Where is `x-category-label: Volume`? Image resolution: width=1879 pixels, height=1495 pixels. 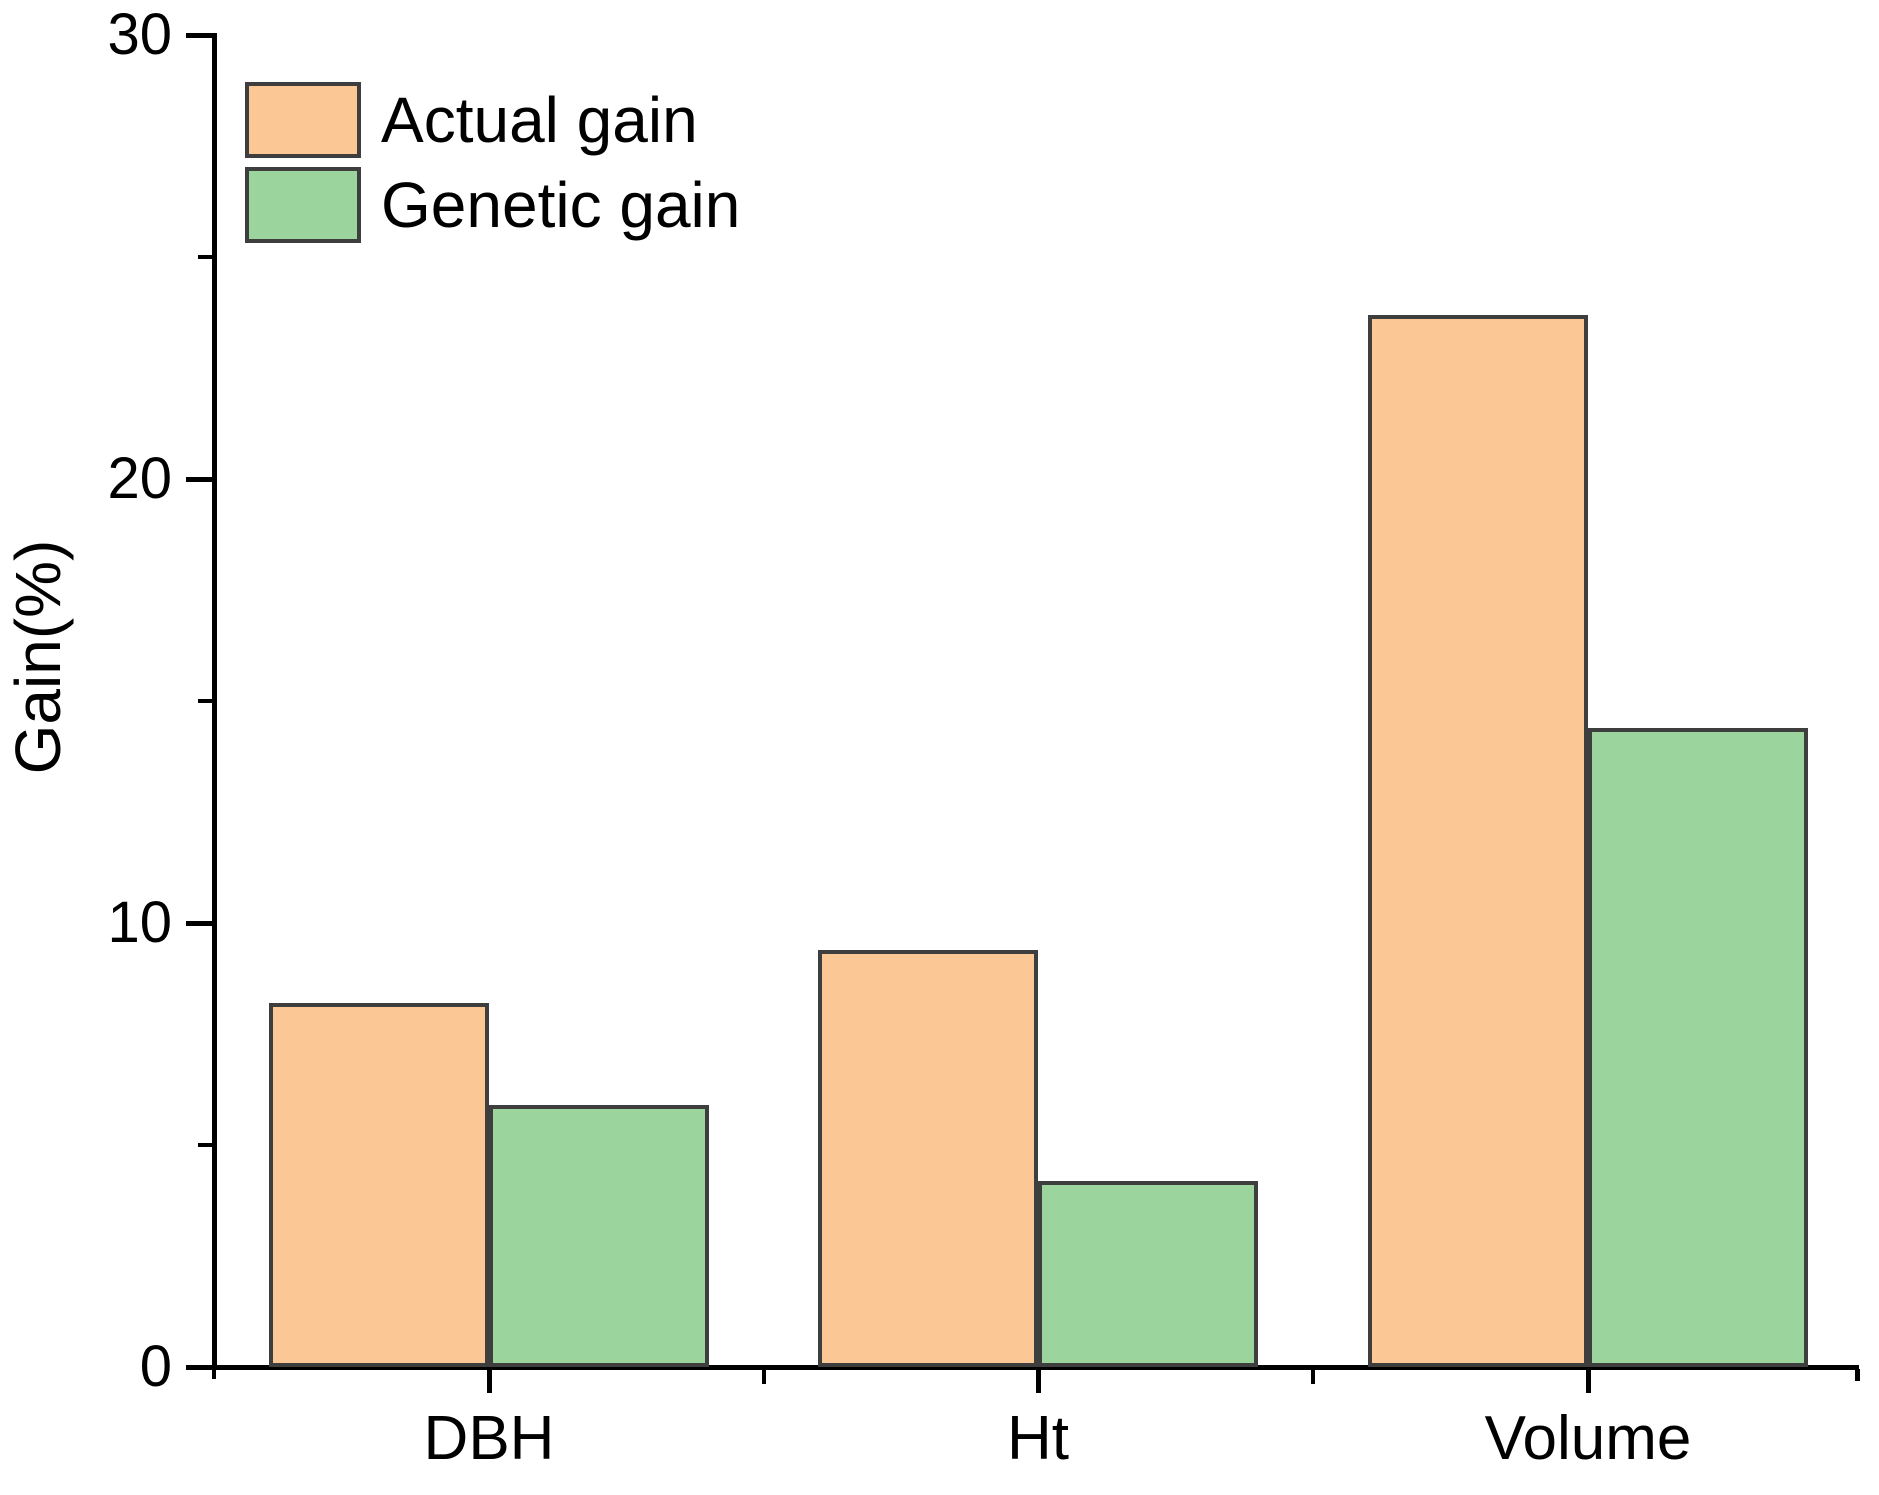 x-category-label: Volume is located at coordinates (1588, 1438).